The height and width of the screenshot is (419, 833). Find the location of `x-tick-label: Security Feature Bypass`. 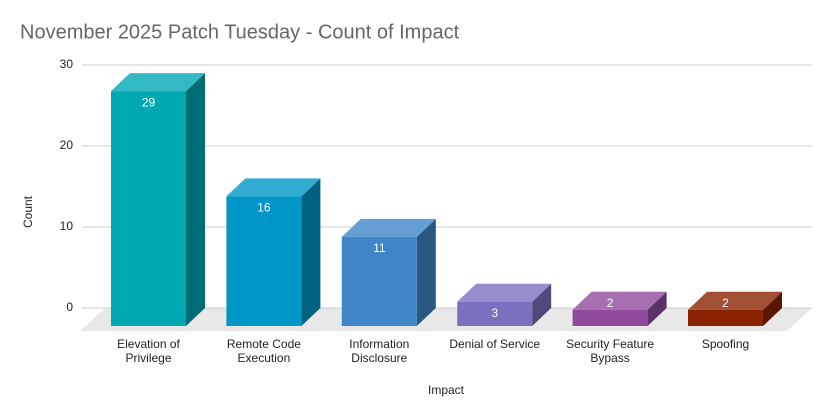

x-tick-label: Security Feature Bypass is located at coordinates (610, 351).